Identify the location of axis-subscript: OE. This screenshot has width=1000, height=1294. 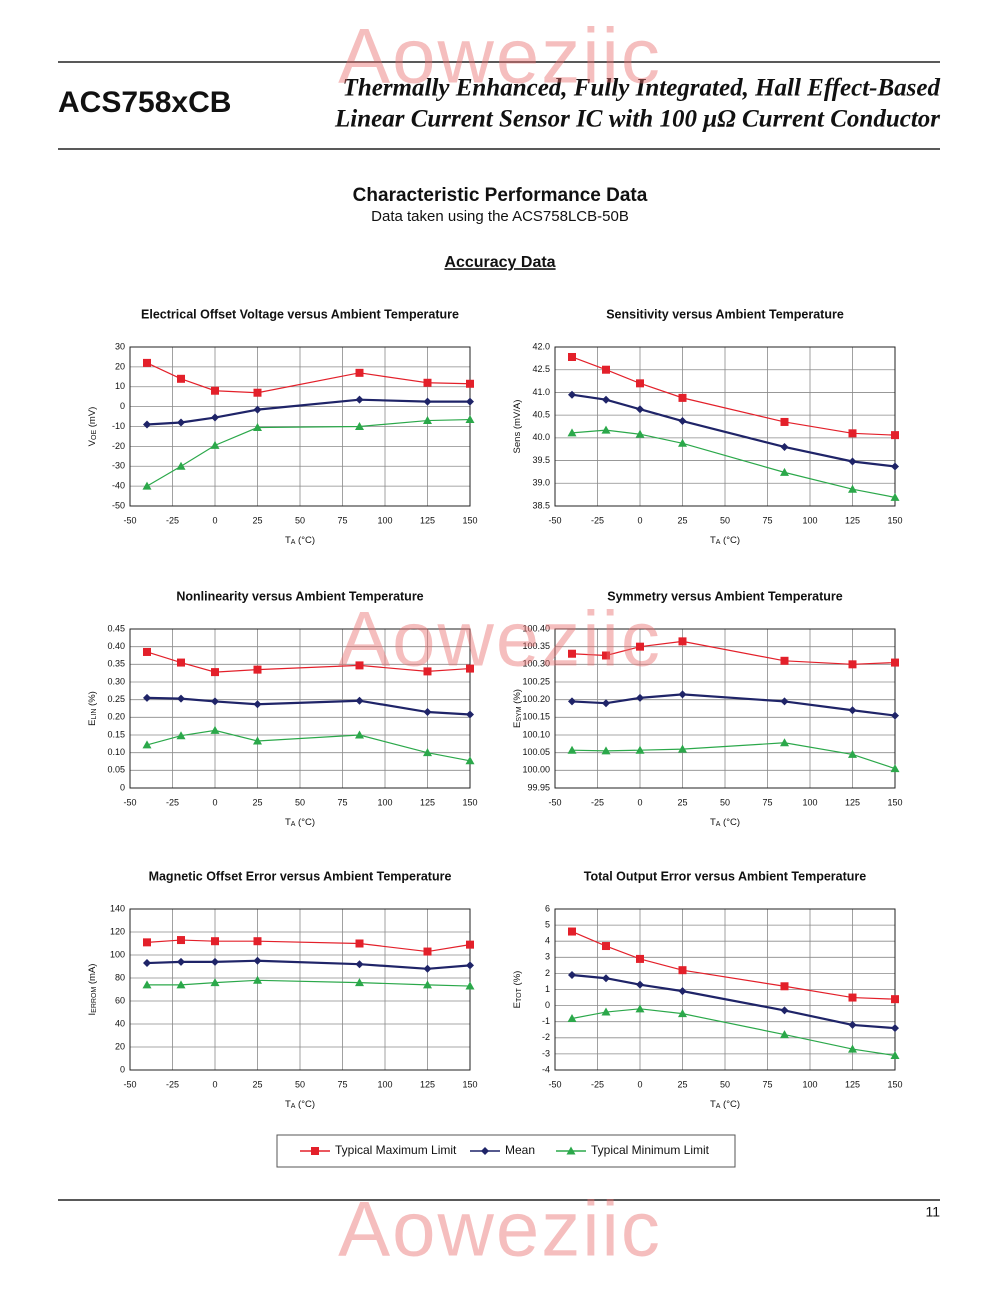
(94, 435).